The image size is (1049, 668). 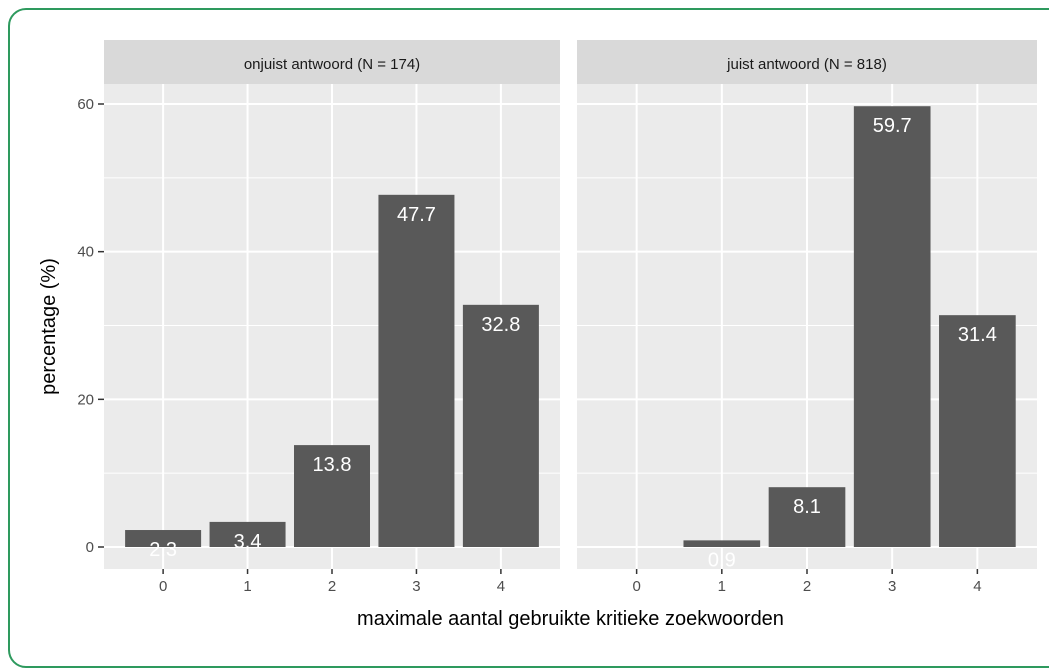 What do you see at coordinates (90, 547) in the screenshot?
I see `y-tick-label: 0` at bounding box center [90, 547].